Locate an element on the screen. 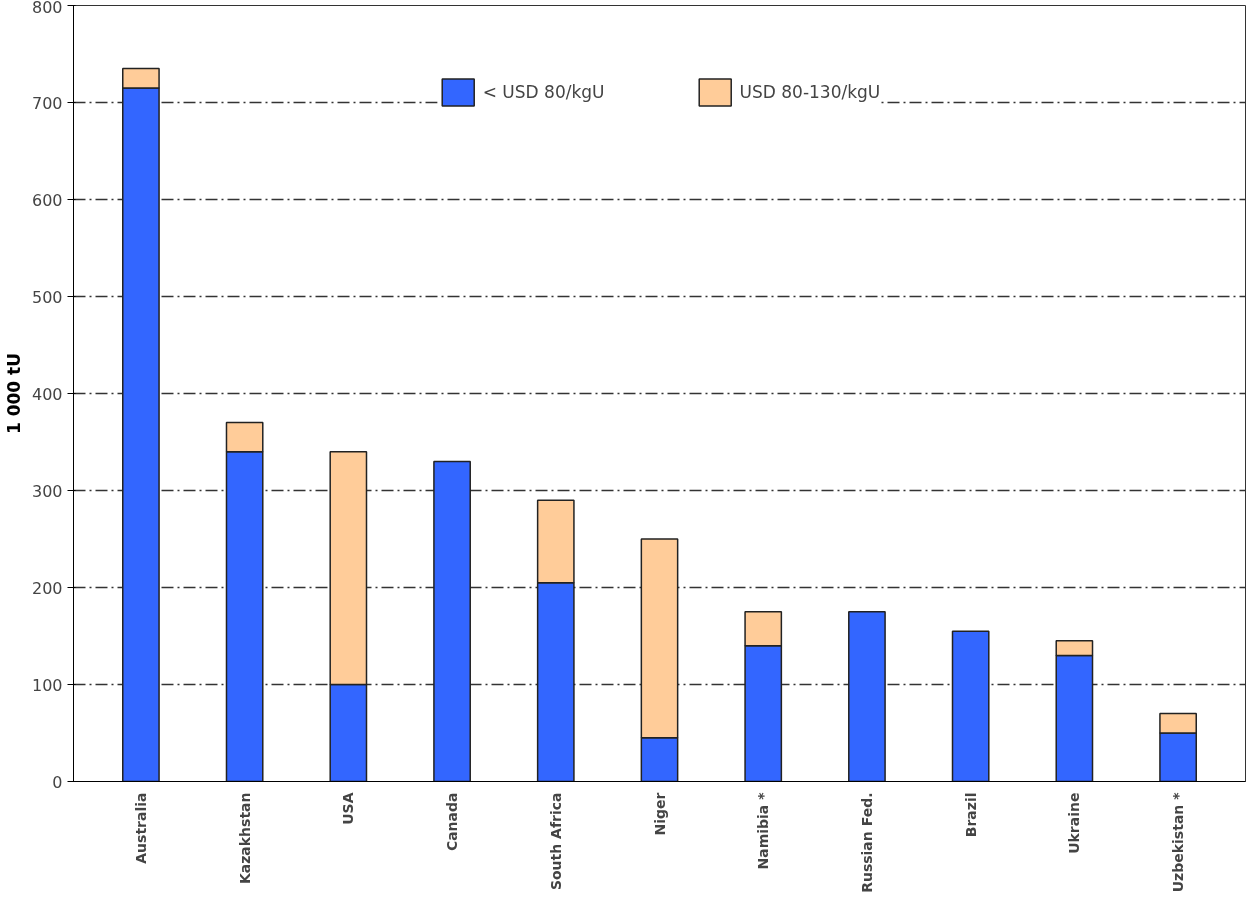 This screenshot has height=901, width=1255. y-tick-label: 0 is located at coordinates (57, 782).